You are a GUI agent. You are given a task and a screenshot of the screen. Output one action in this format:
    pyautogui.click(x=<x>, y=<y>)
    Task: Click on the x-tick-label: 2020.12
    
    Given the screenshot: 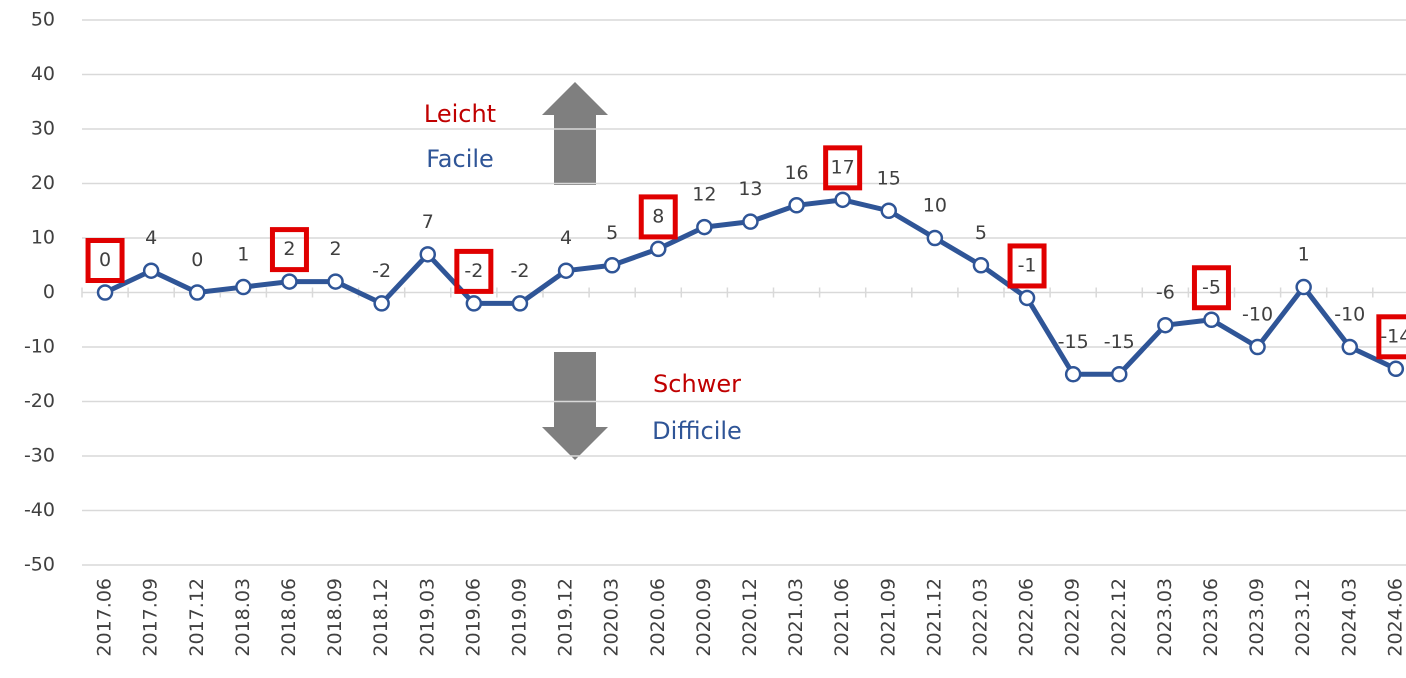 What is the action you would take?
    pyautogui.click(x=750, y=617)
    